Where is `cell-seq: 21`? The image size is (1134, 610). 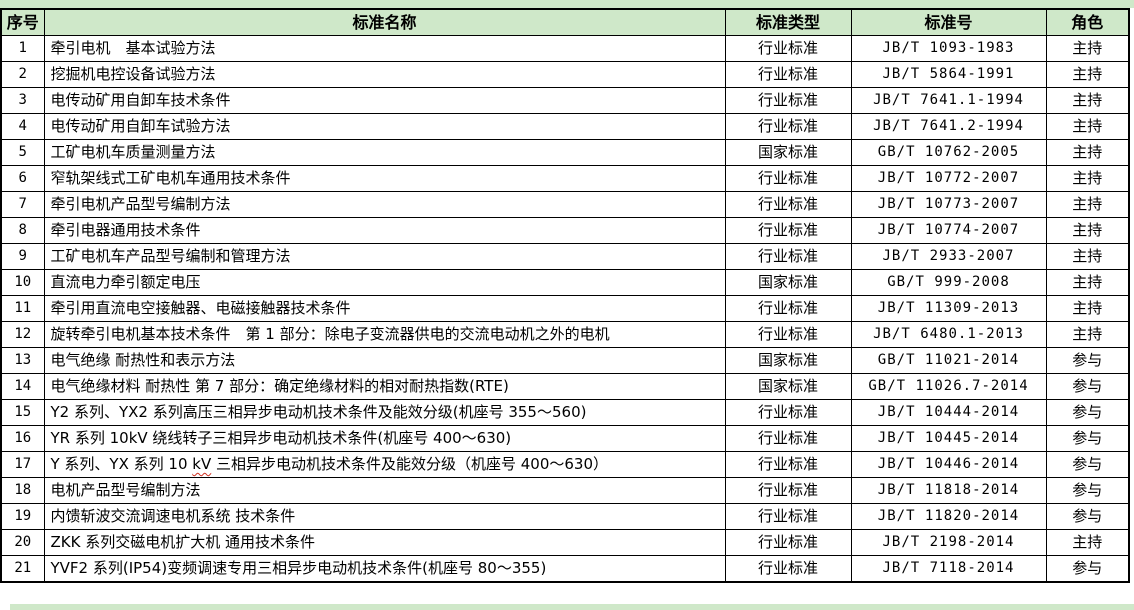
cell-seq: 21 is located at coordinates (22, 569).